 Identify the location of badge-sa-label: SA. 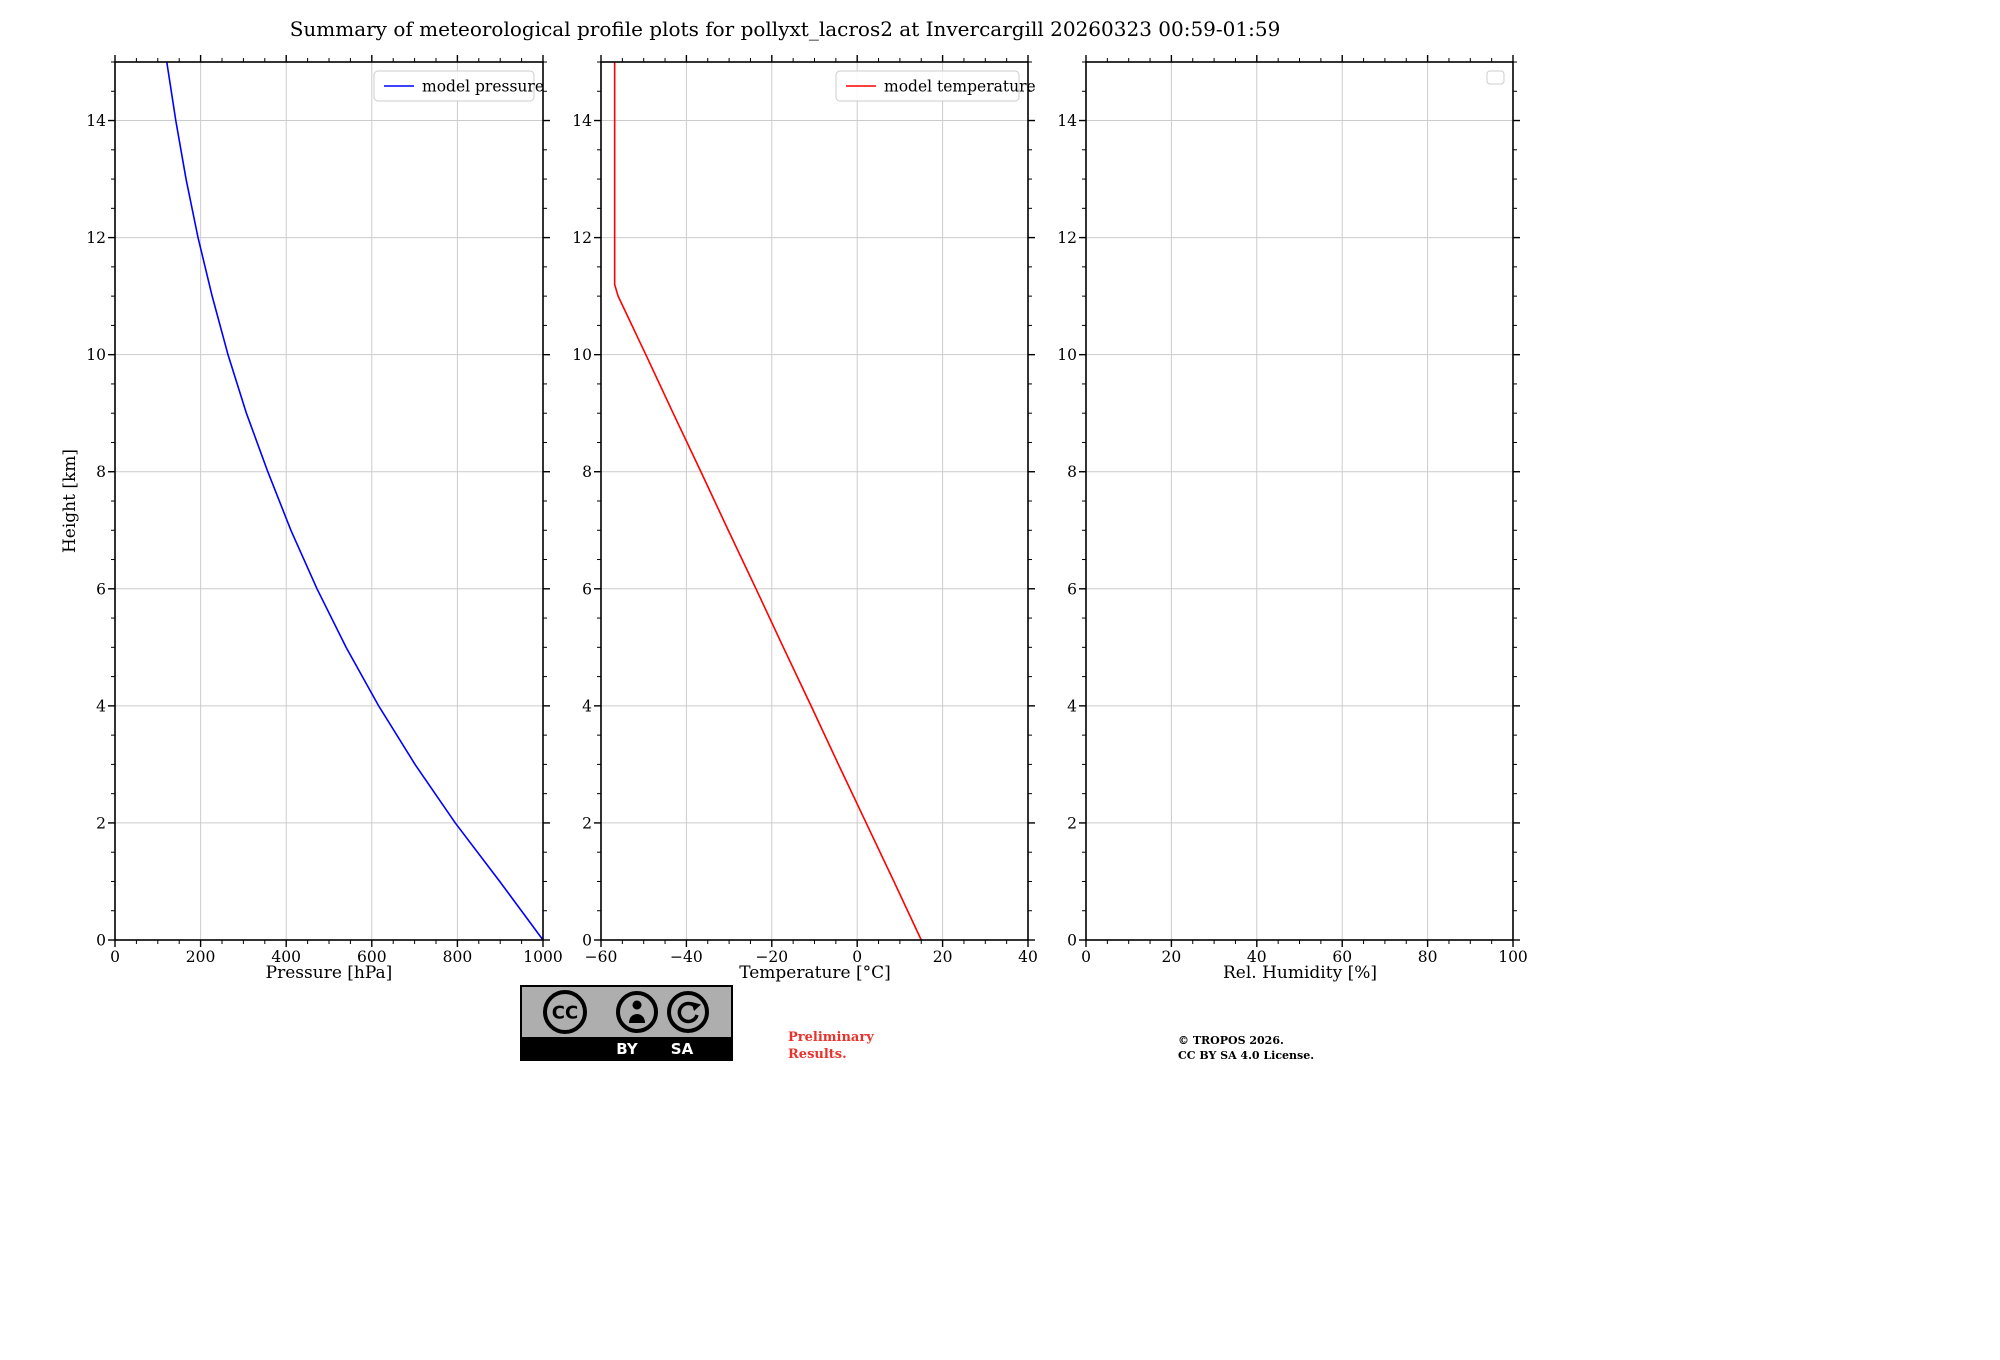
(682, 1049).